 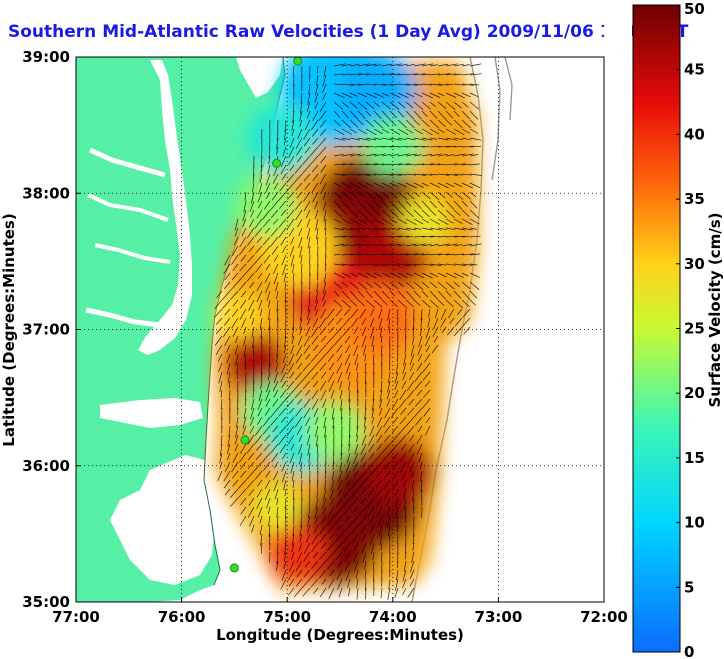 What do you see at coordinates (694, 458) in the screenshot?
I see `colorbar-tick-label: 15` at bounding box center [694, 458].